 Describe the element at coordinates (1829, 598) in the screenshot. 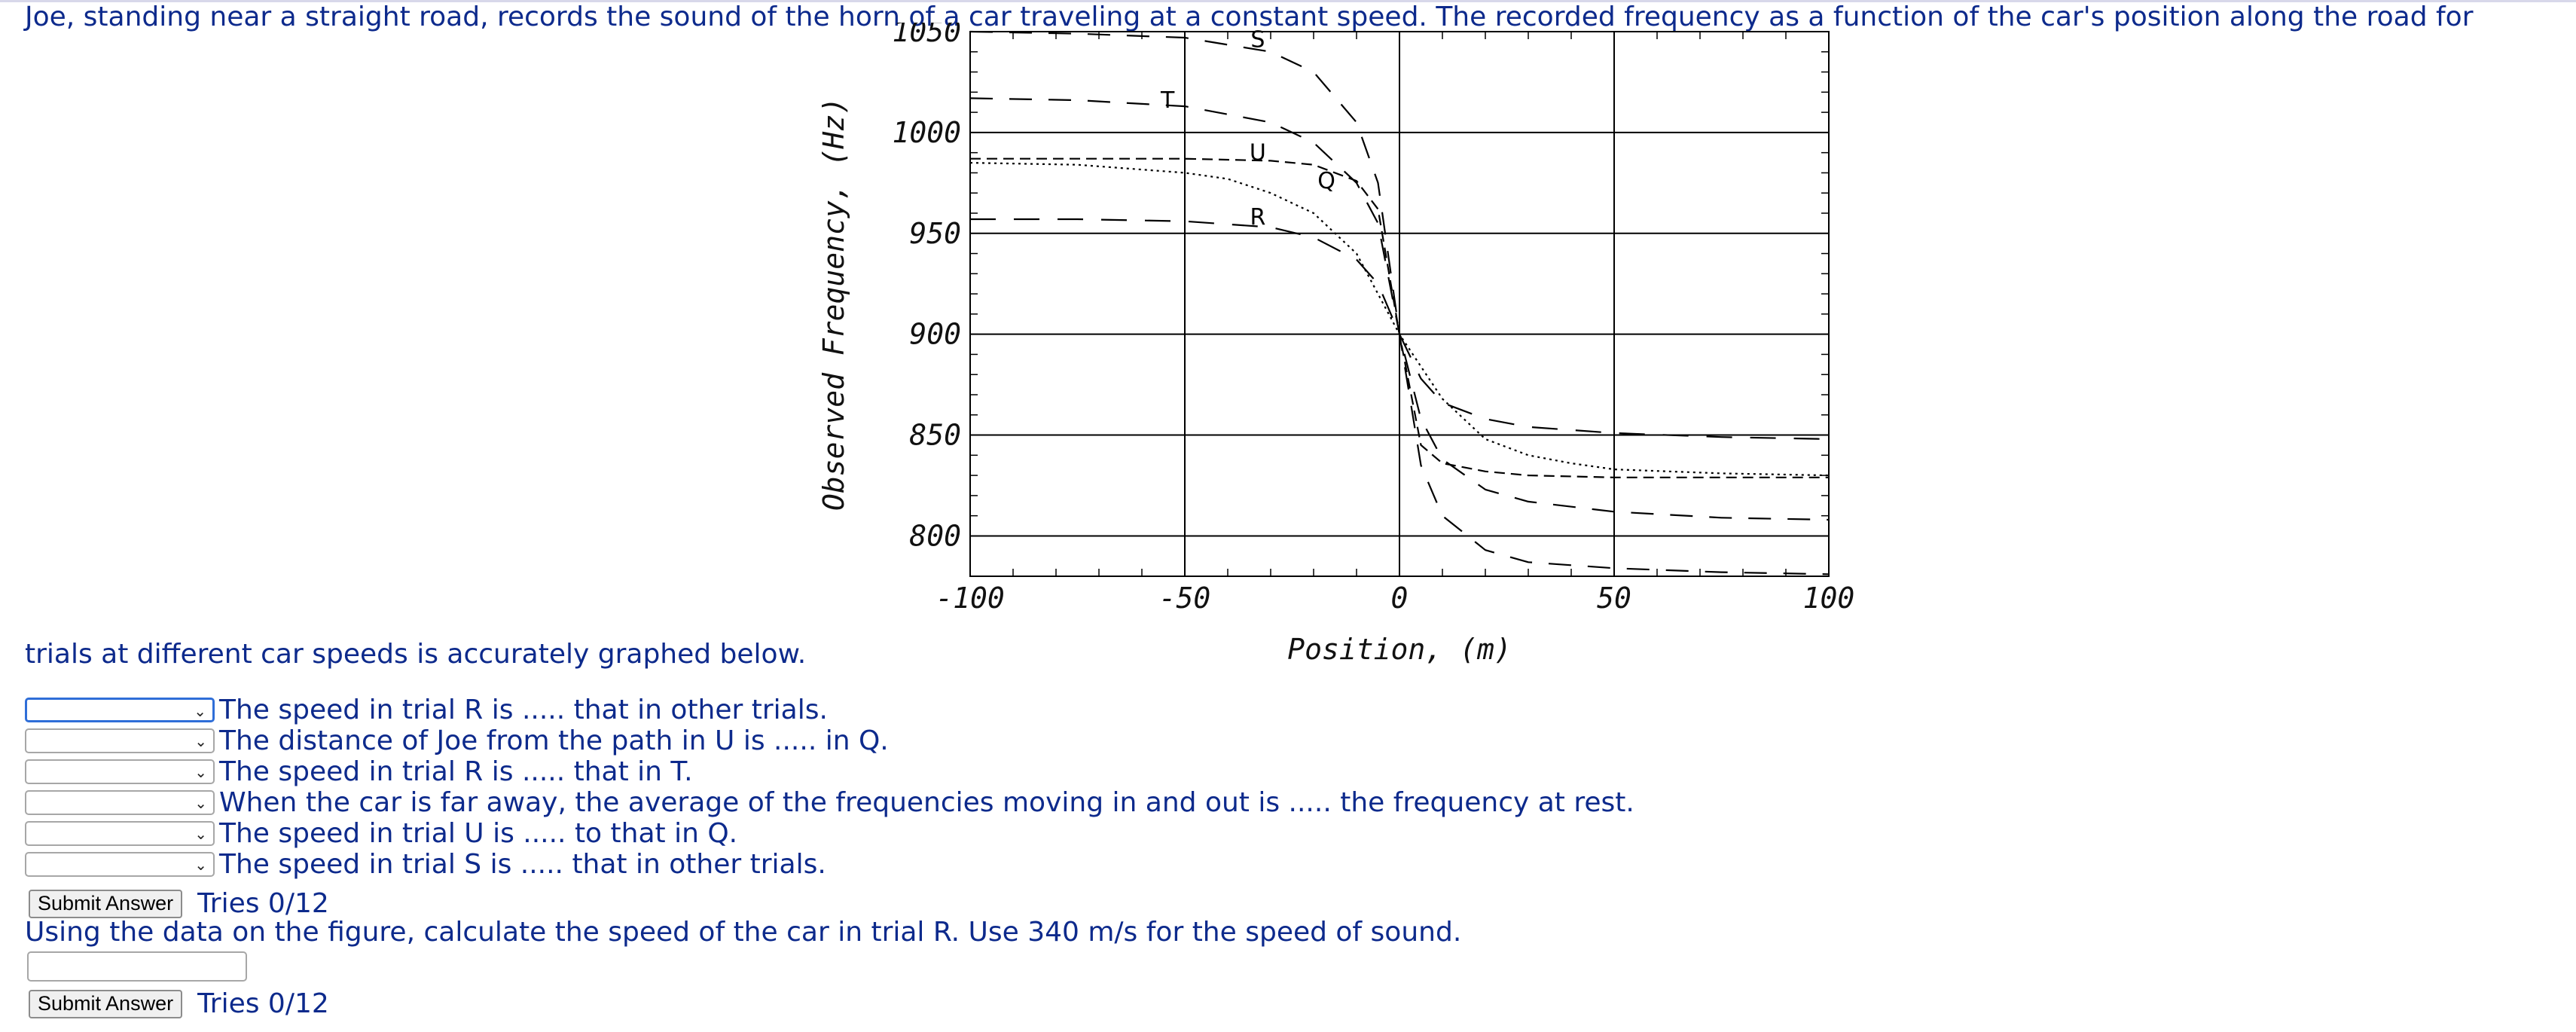

I see `x-tick-label: 100` at that location.